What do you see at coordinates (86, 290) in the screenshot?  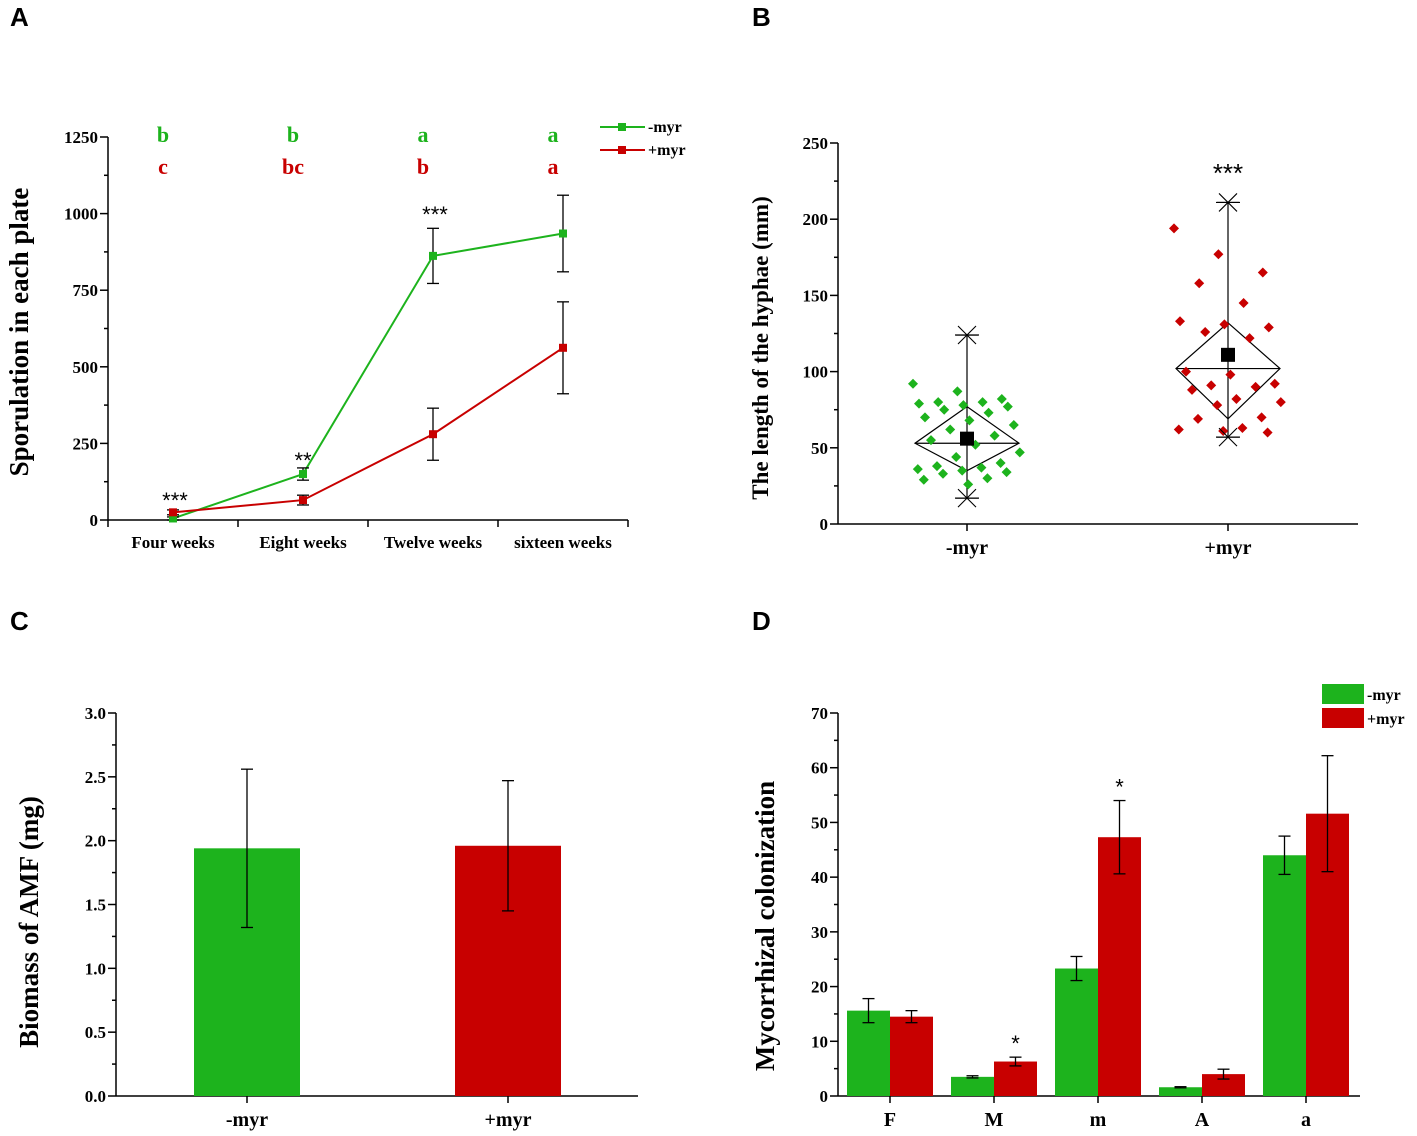 I see `panel-a-y-tick-label: 750` at bounding box center [86, 290].